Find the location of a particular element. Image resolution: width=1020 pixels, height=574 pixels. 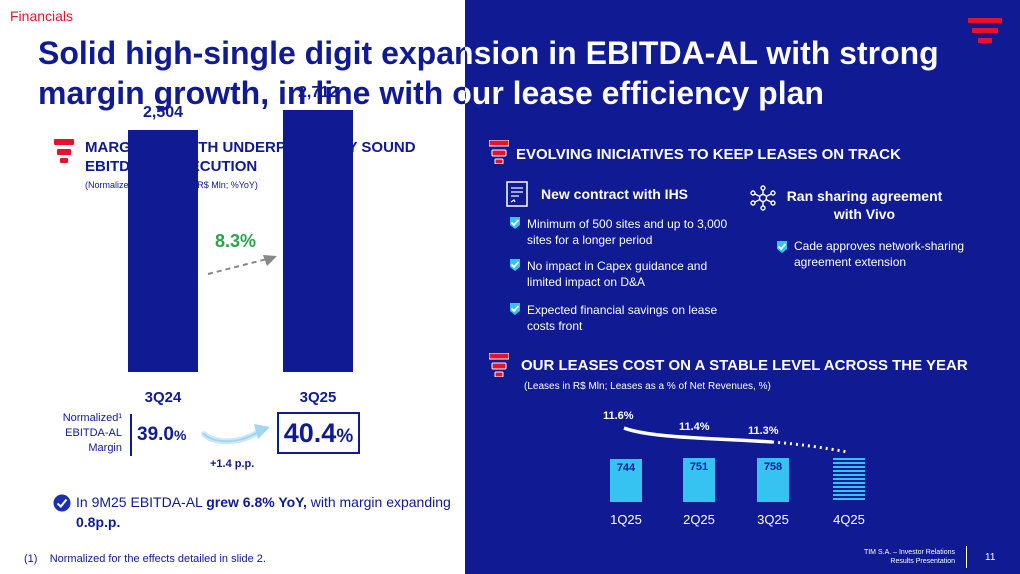

lease-pct-label: 11.6% is located at coordinates (618, 416).